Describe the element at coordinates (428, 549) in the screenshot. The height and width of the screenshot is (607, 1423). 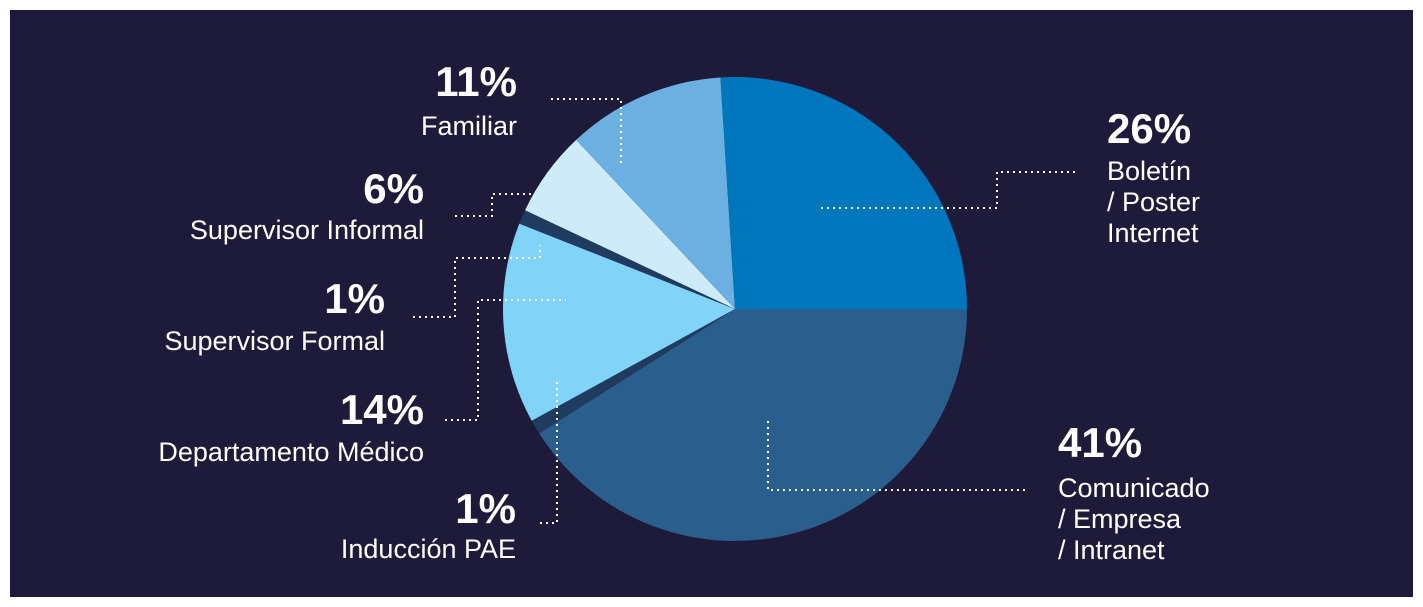
I see `slice-label: Inducción PAE` at that location.